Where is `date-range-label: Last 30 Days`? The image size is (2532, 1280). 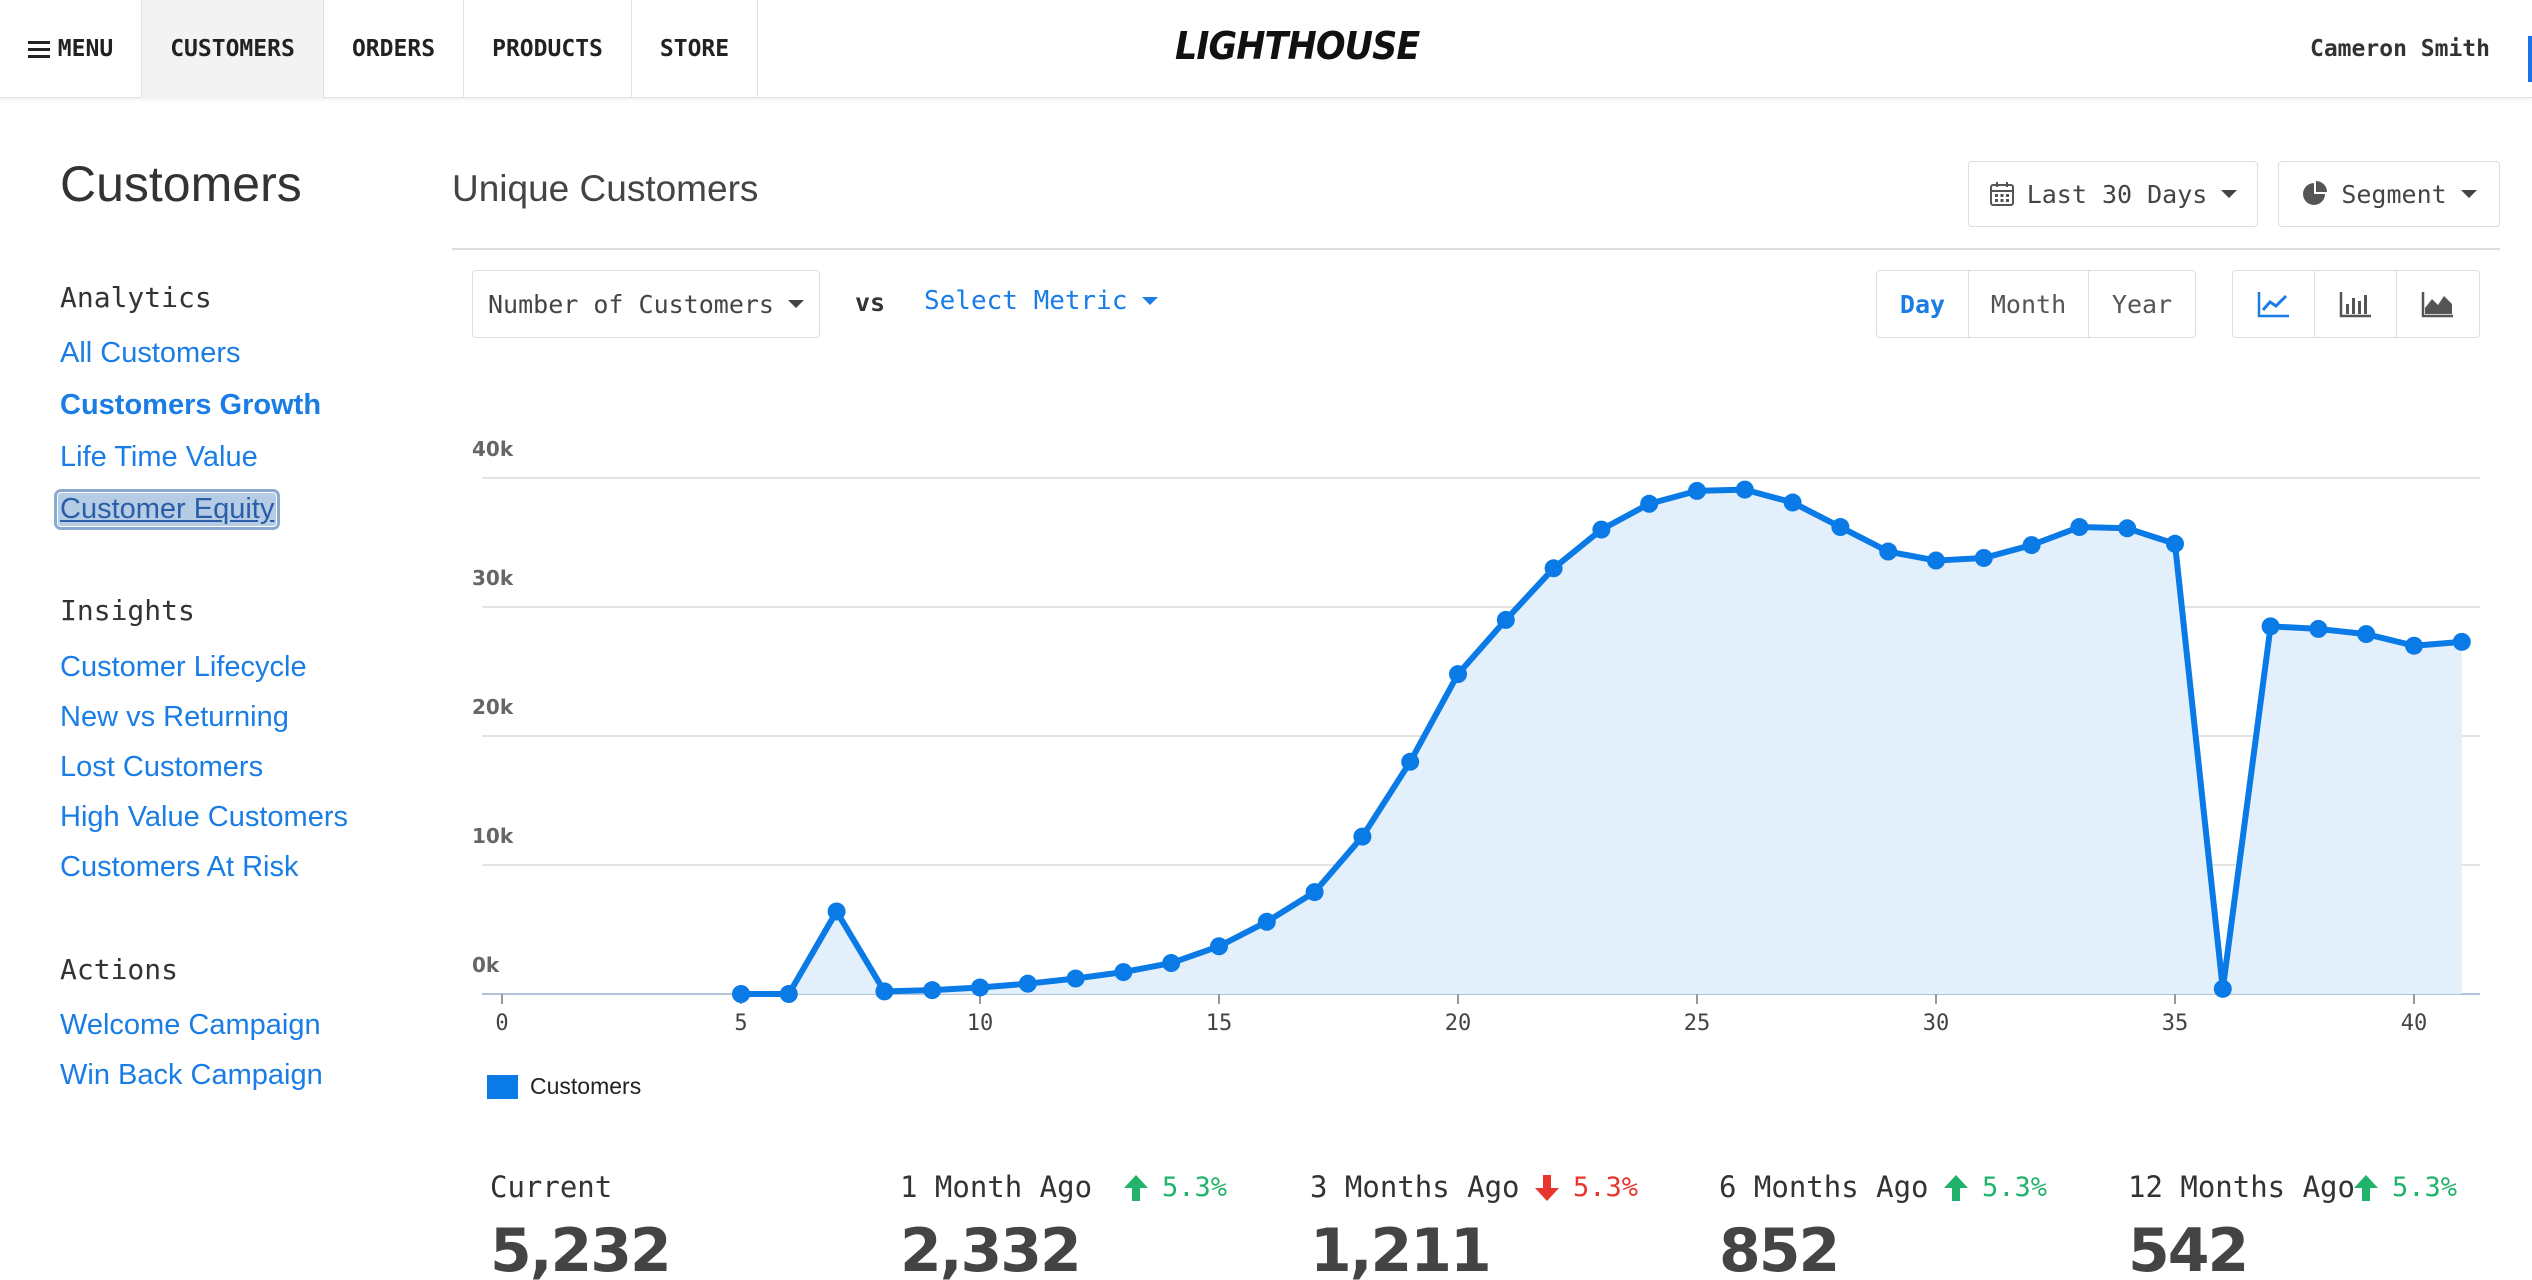 date-range-label: Last 30 Days is located at coordinates (2117, 194).